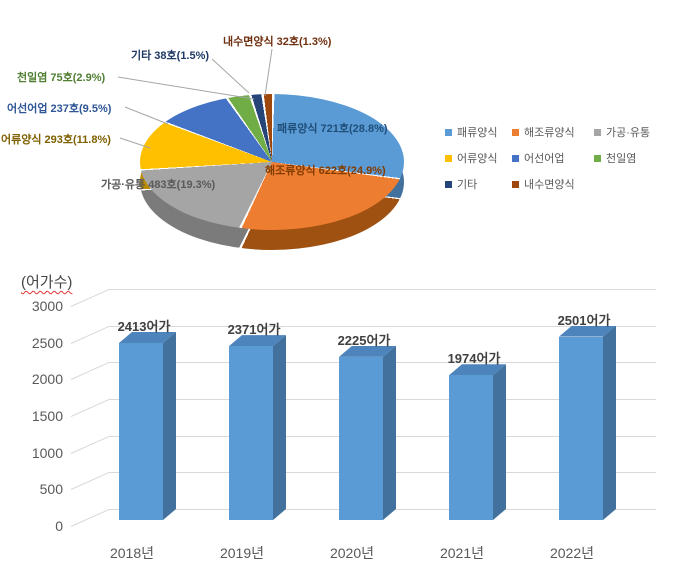  Describe the element at coordinates (47, 305) in the screenshot. I see `y-axis-tick-label: 3000` at that location.